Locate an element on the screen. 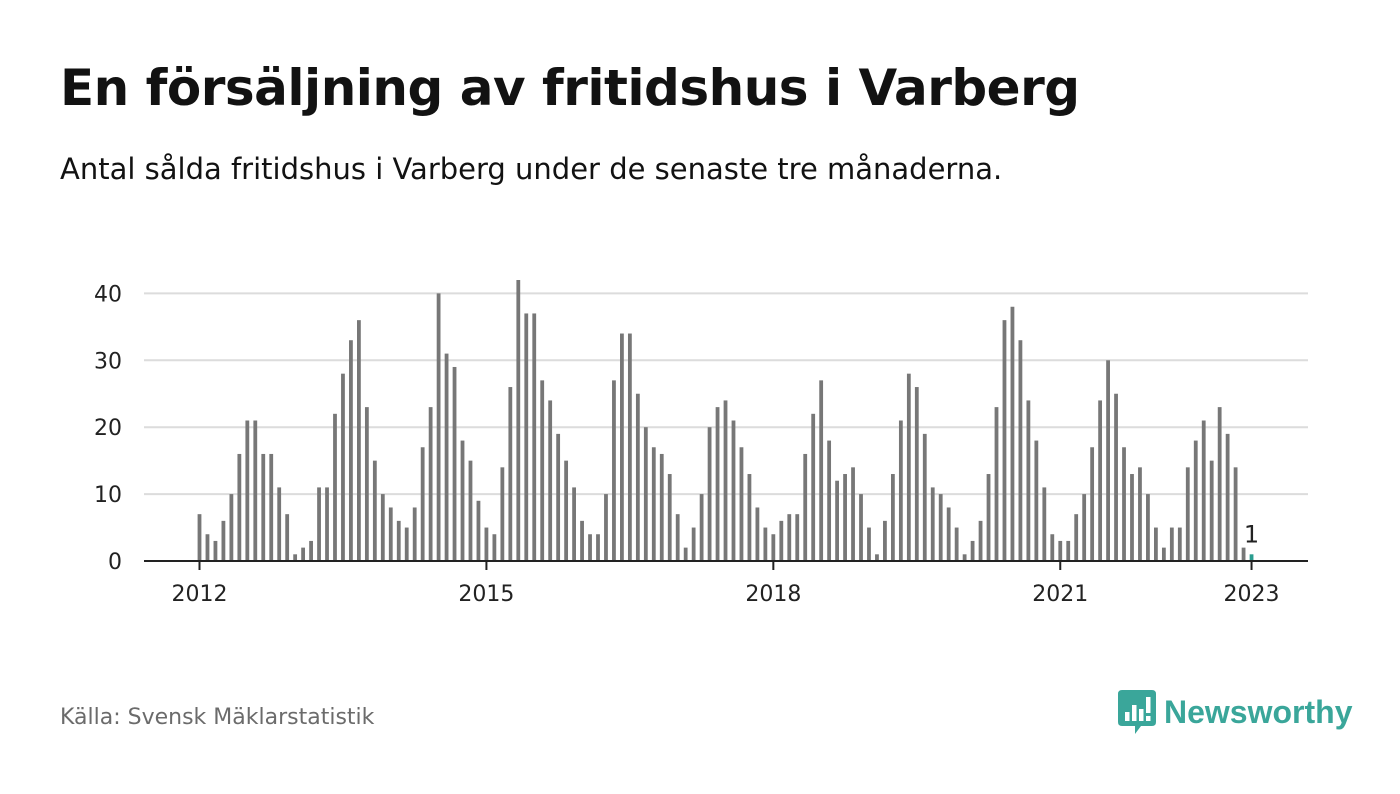 The image size is (1400, 794). x-tick-label: 2015 is located at coordinates (486, 594).